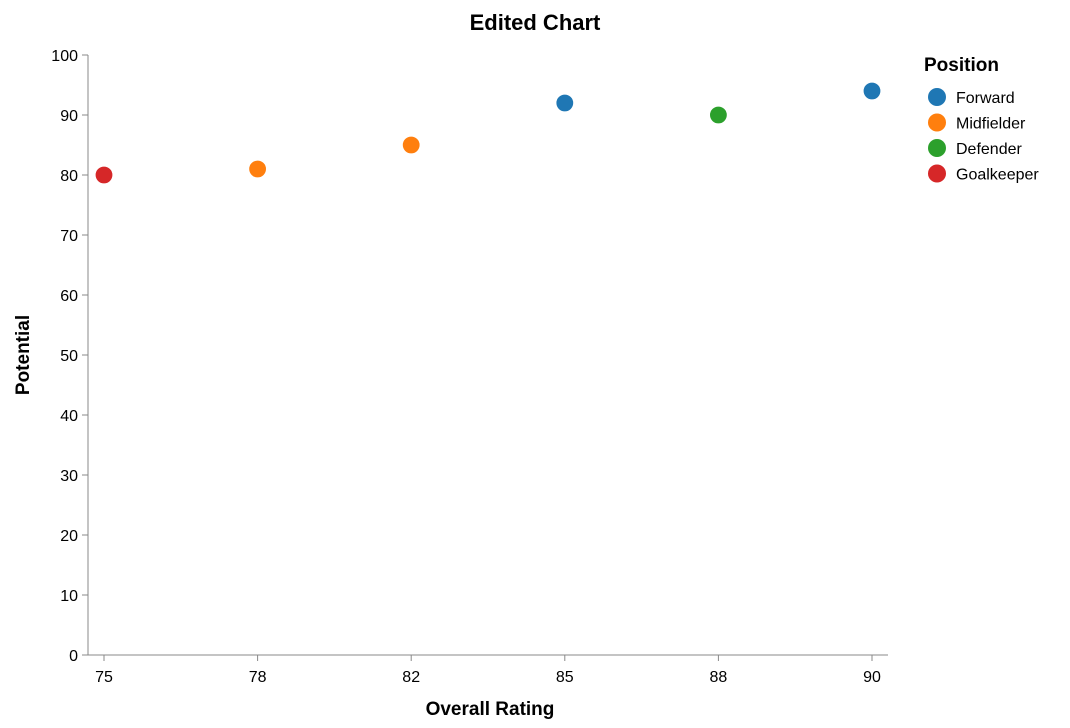 Image resolution: width=1070 pixels, height=728 pixels. I want to click on x-tick-label: 82, so click(411, 677).